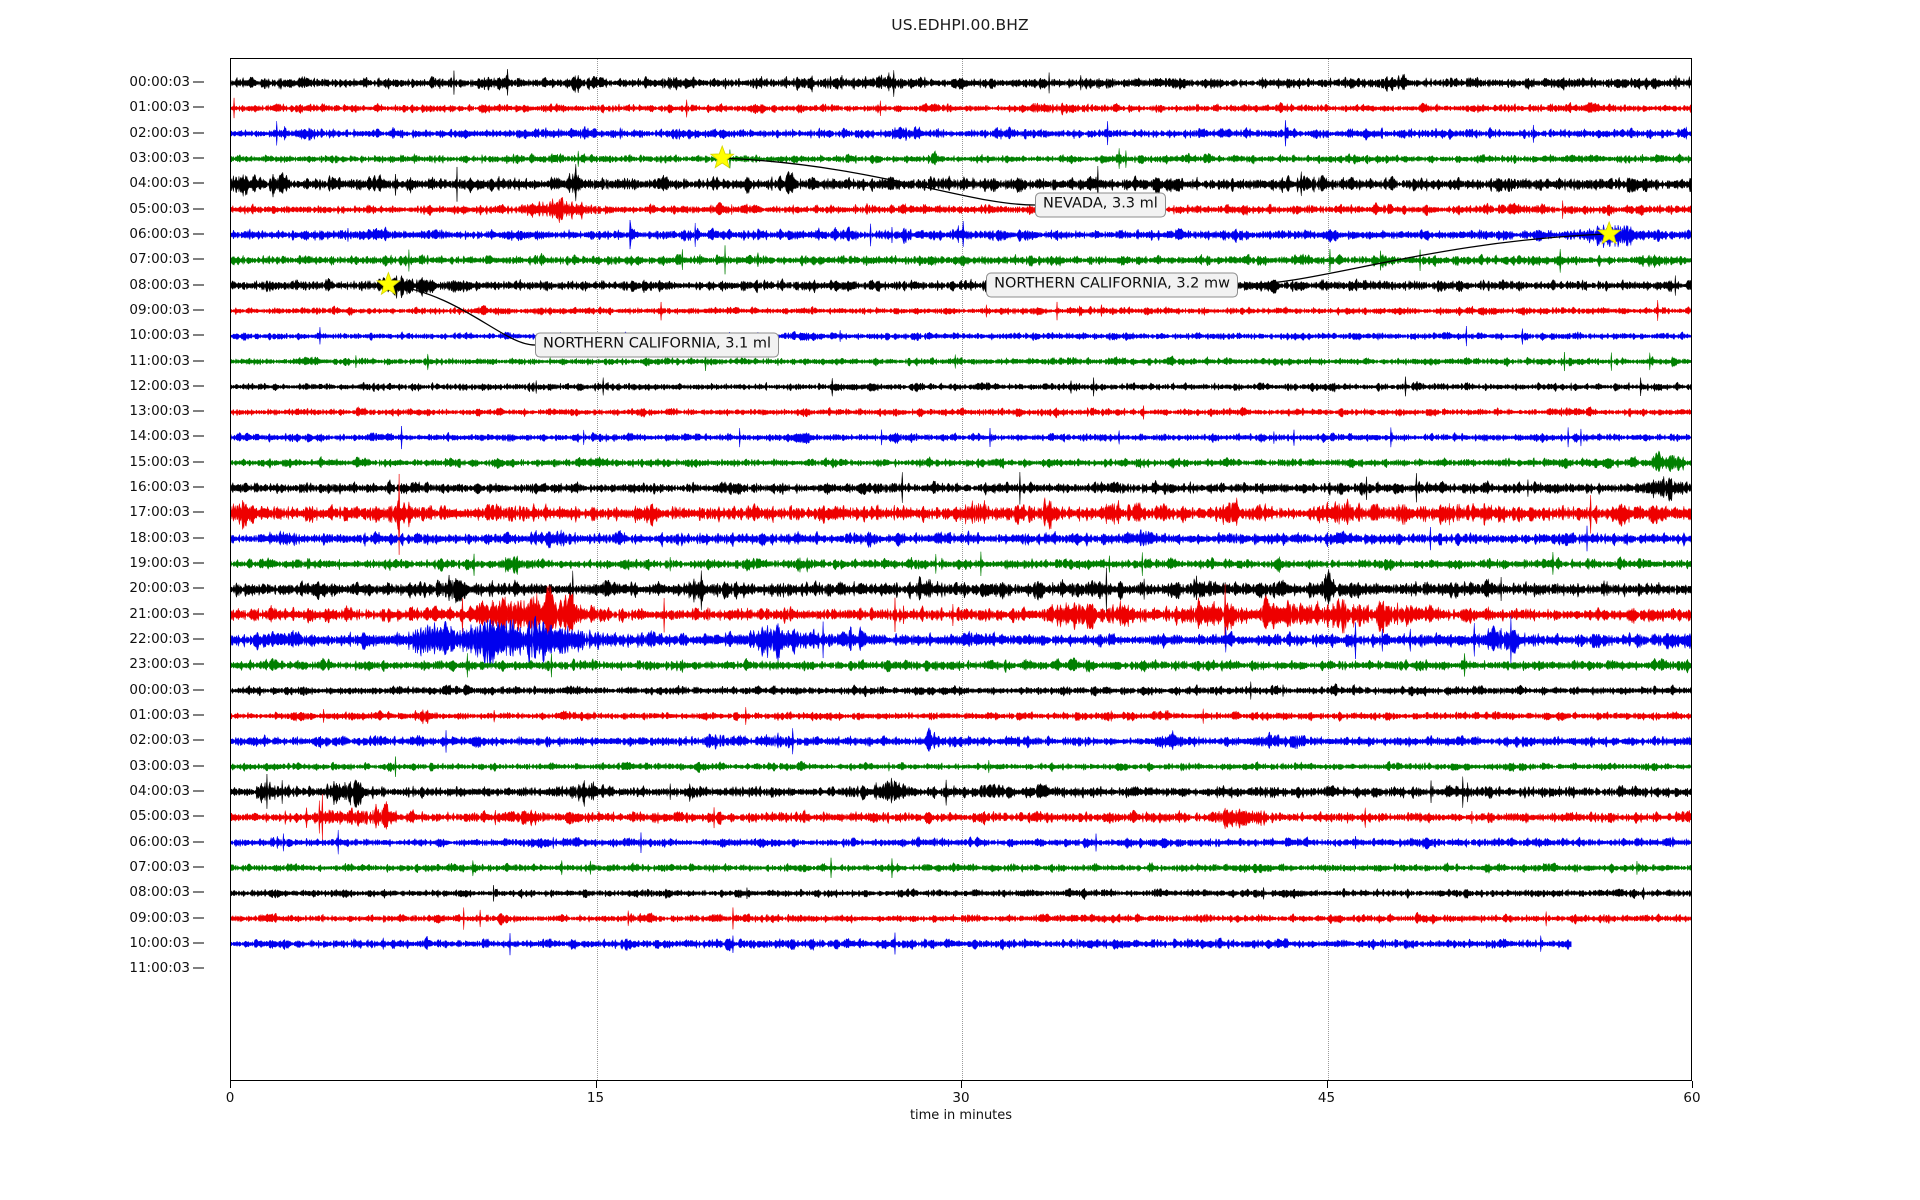 This screenshot has height=1200, width=1920. Describe the element at coordinates (159, 841) in the screenshot. I see `y-tick-label: 06:00:03` at that location.